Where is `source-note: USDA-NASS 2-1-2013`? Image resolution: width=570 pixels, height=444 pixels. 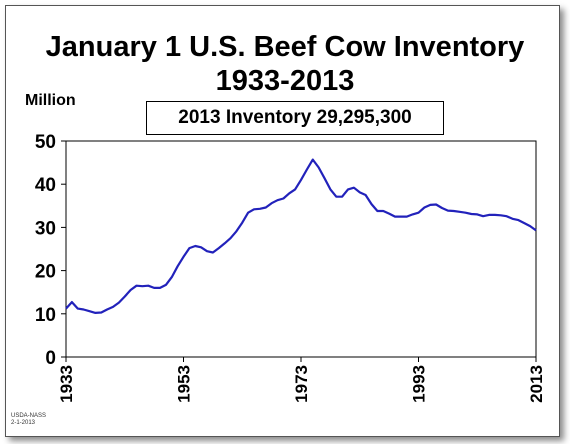
source-note: USDA-NASS 2-1-2013 is located at coordinates (28, 420).